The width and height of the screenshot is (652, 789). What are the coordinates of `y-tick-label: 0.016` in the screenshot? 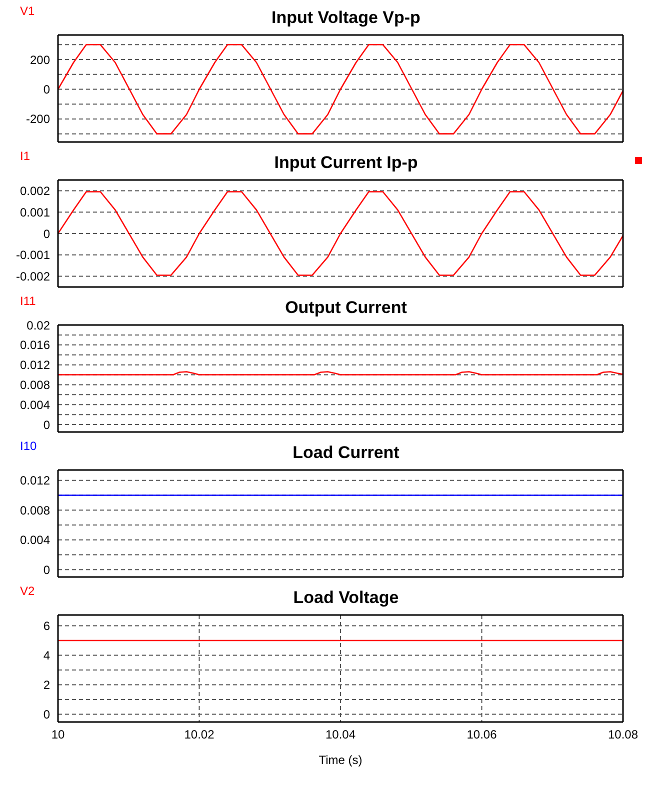 It's located at (35, 345).